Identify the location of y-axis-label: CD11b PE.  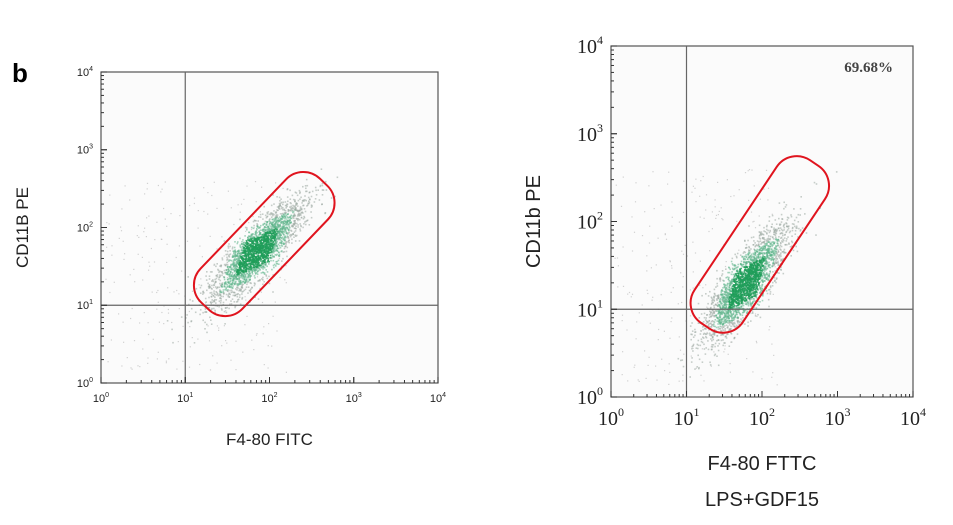
(534, 221).